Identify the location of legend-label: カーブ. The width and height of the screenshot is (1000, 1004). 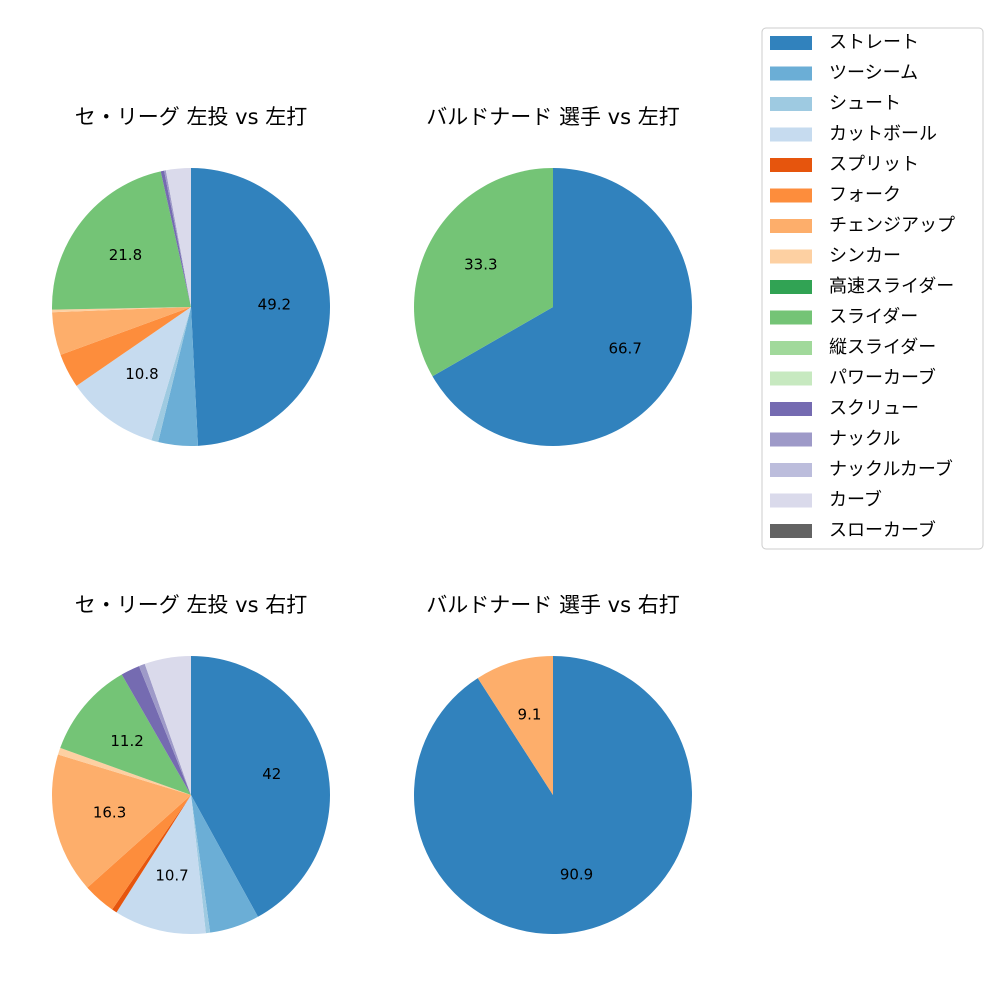
(855, 500).